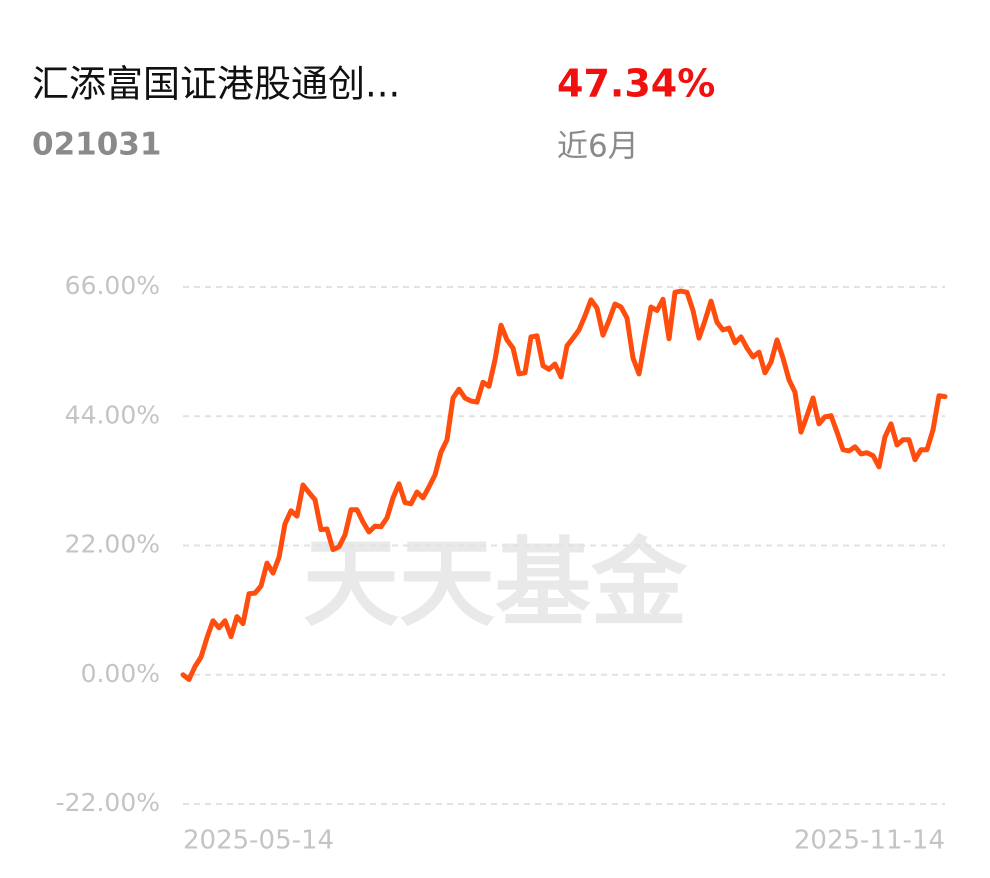 Image resolution: width=990 pixels, height=878 pixels. I want to click on x-tick-label: 2025-05-14, so click(258, 841).